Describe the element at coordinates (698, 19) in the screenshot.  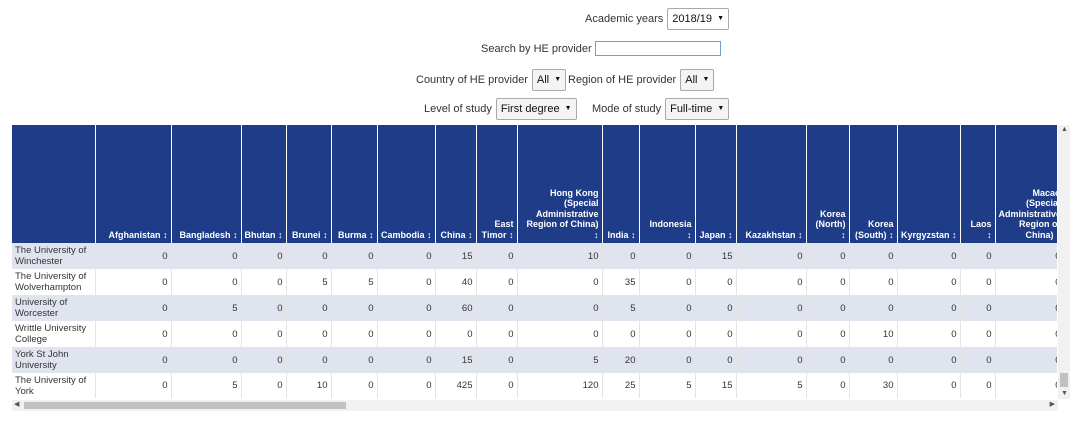
I see `academic-years-select: 2018/19 ▼` at that location.